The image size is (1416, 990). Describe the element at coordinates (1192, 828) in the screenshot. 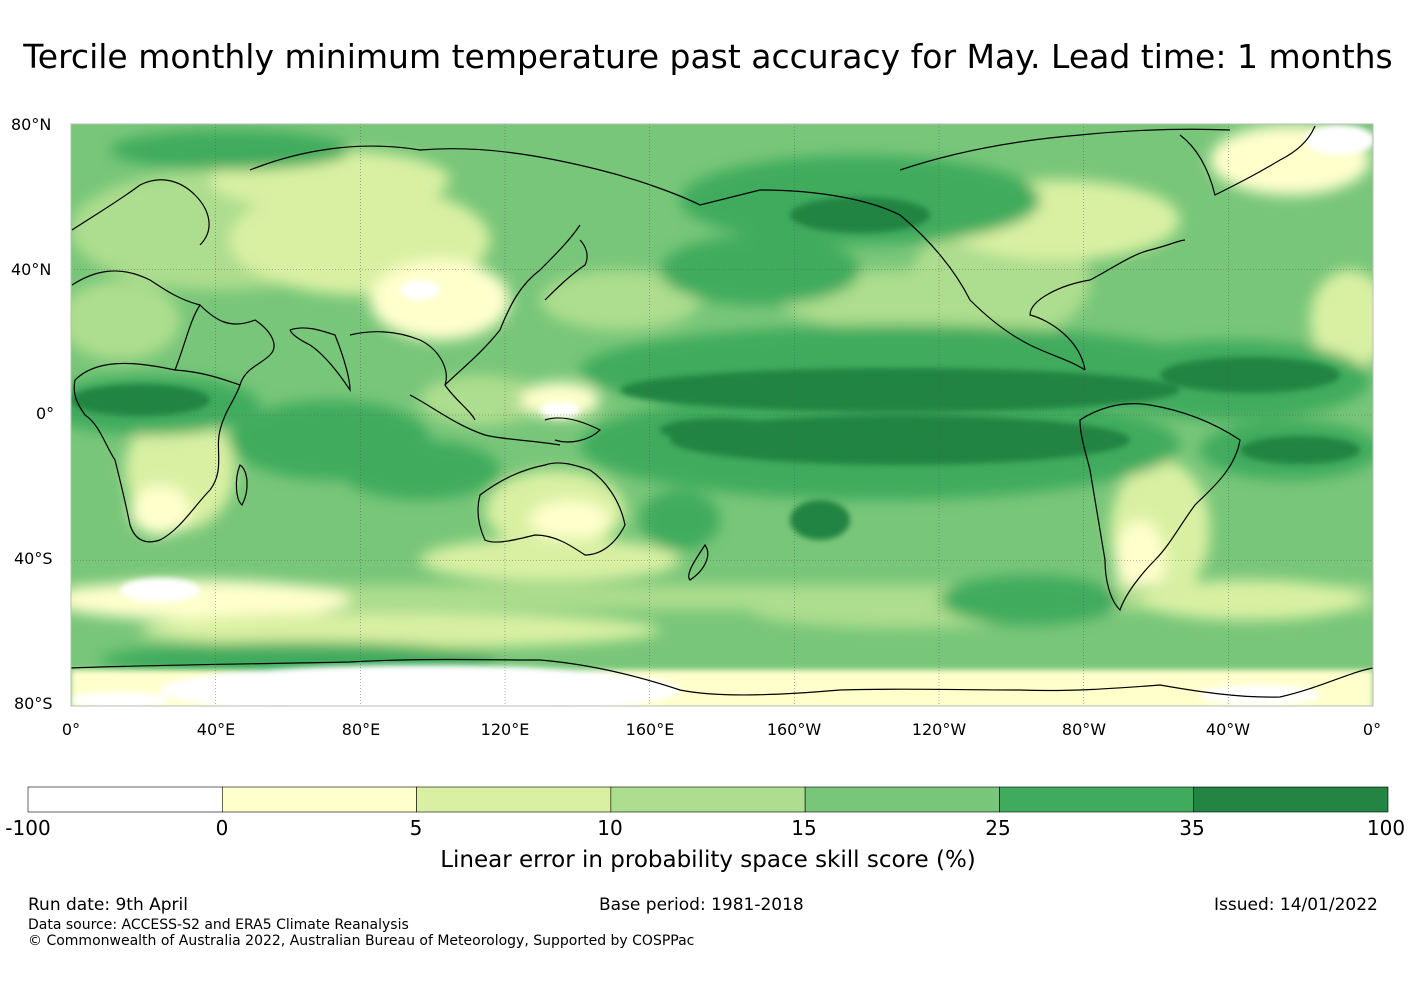

I see `colorbar-tick-35: 35` at that location.